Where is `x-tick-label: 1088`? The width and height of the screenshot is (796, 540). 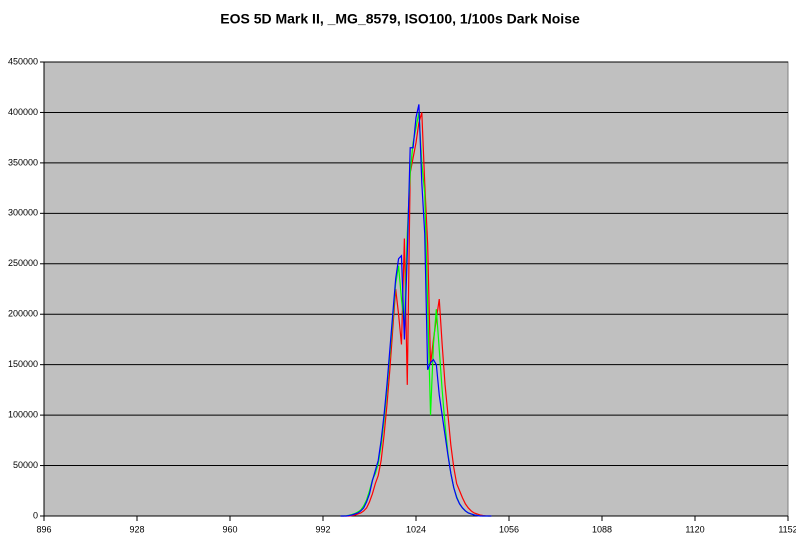
x-tick-label: 1088 is located at coordinates (602, 529).